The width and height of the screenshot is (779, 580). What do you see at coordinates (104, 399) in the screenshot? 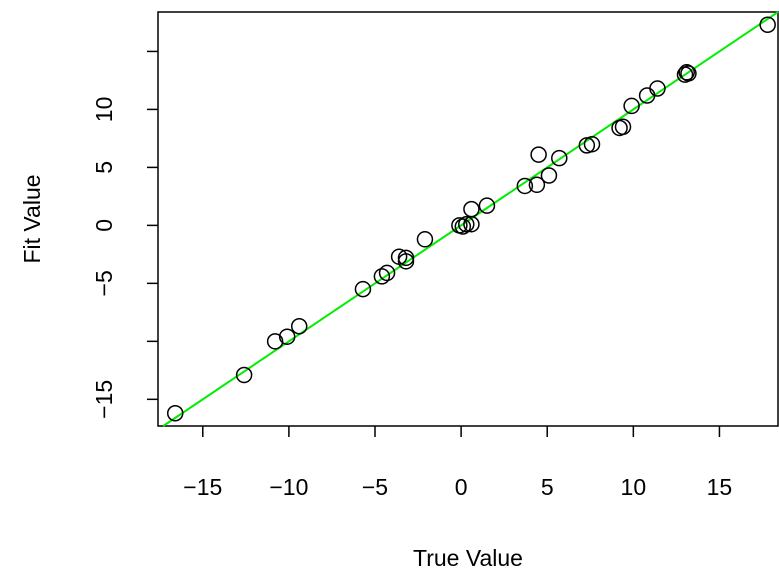
I see `y-tick-label: −15` at bounding box center [104, 399].